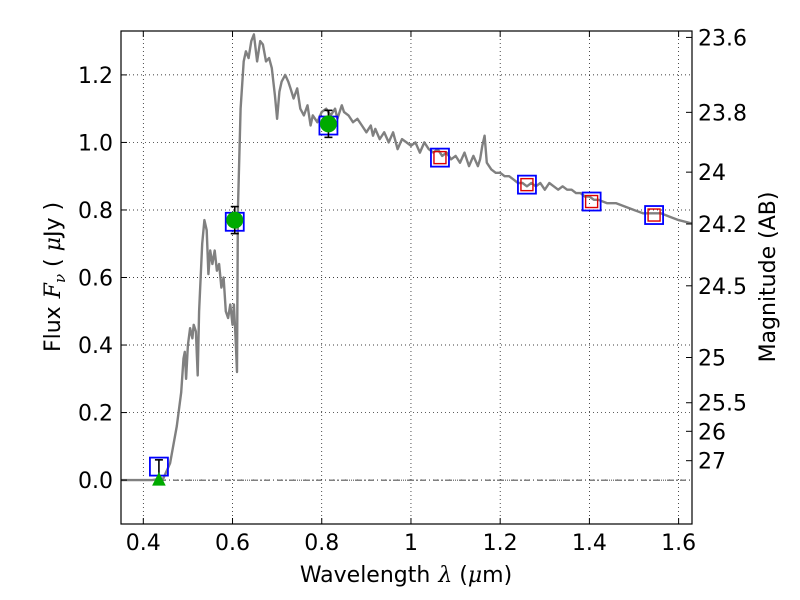 Image resolution: width=800 pixels, height=600 pixels. What do you see at coordinates (722, 225) in the screenshot?
I see `right-tick-label: 24.2` at bounding box center [722, 225].